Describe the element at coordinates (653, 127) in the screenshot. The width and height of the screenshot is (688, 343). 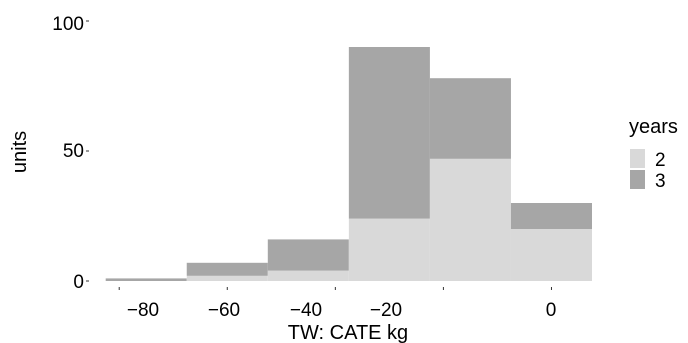
I see `legend-title: years` at that location.